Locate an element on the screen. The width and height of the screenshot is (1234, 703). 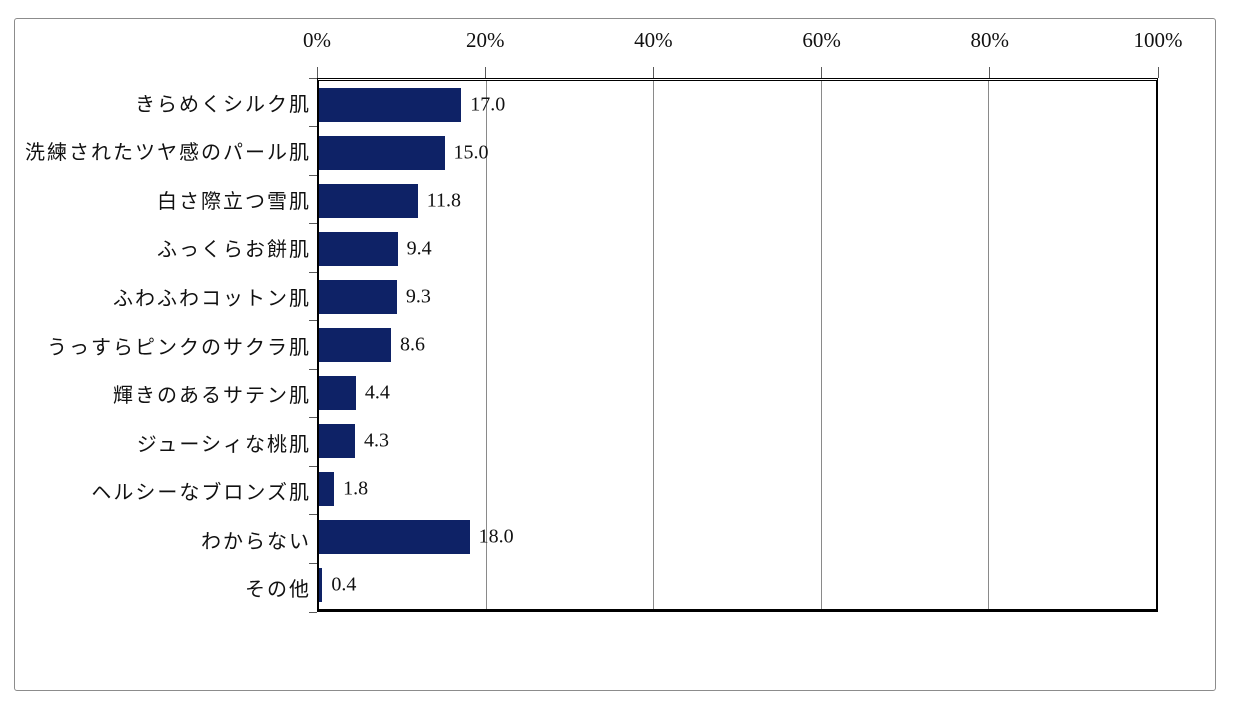
bar-row: 8.6 is located at coordinates (737, 345).